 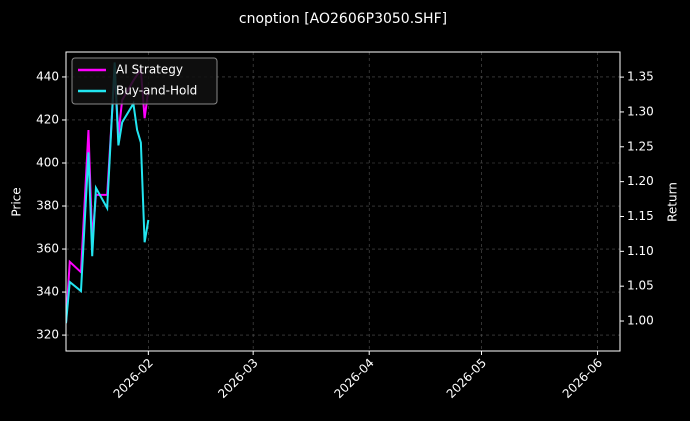 I want to click on y-tick-label: 440, so click(x=47, y=76).